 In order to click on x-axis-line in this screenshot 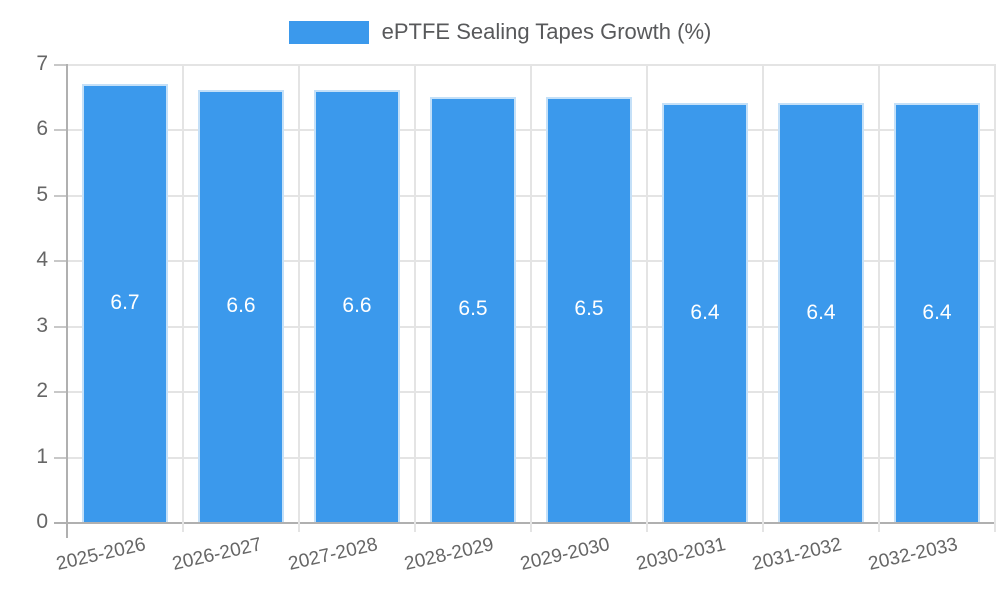, I will do `click(524, 523)`.